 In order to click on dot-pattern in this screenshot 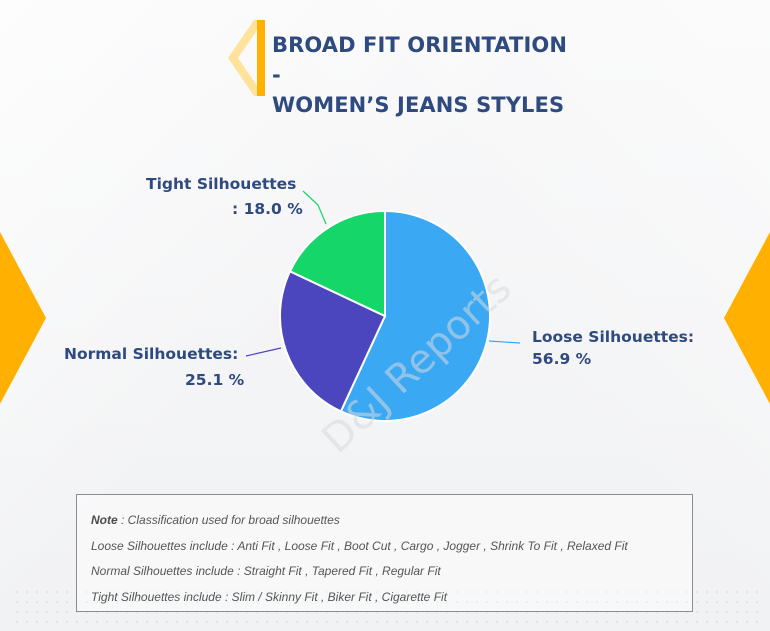, I will do `click(385, 609)`.